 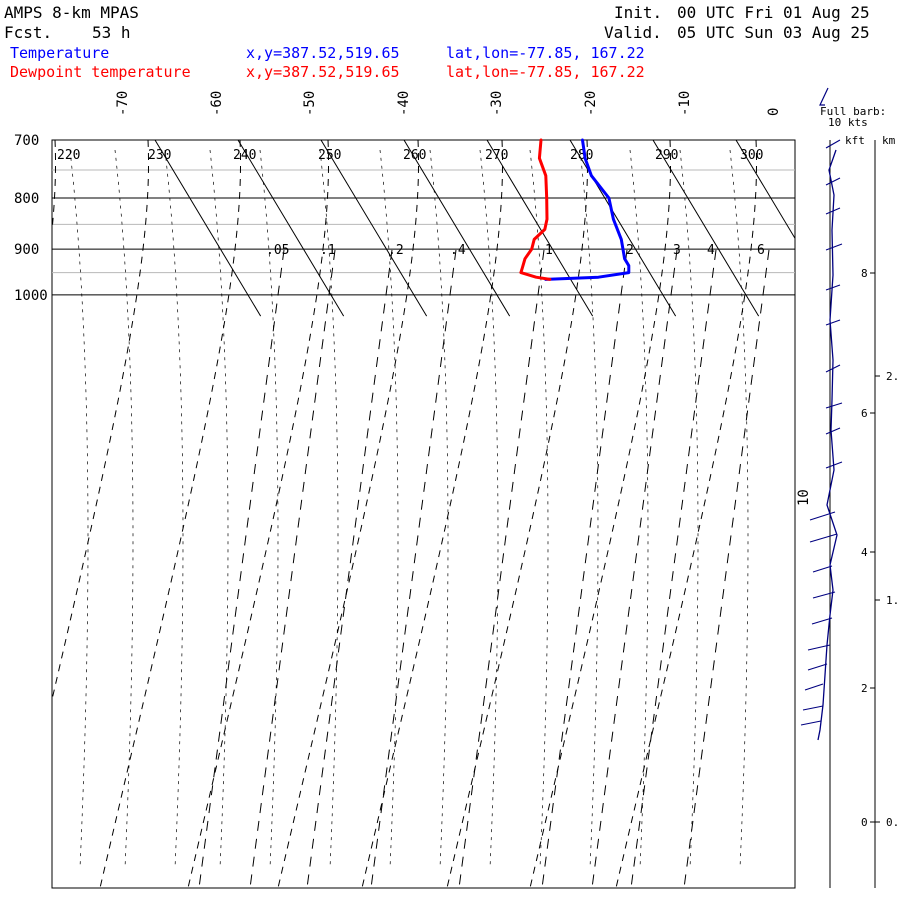 What do you see at coordinates (751, 155) in the screenshot?
I see `dry-adiabat-label: 300` at bounding box center [751, 155].